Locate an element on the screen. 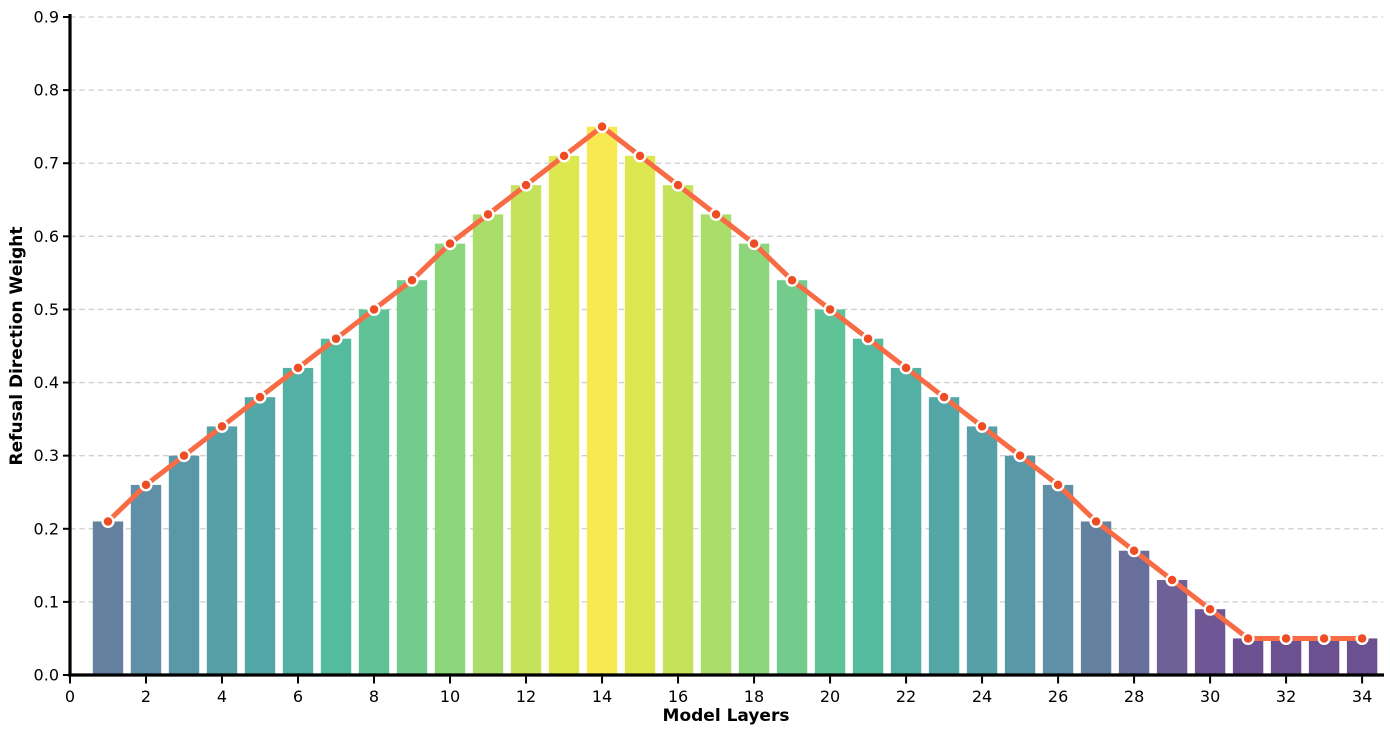 This screenshot has width=1390, height=733. y-tick-label: 0.2 is located at coordinates (46, 528).